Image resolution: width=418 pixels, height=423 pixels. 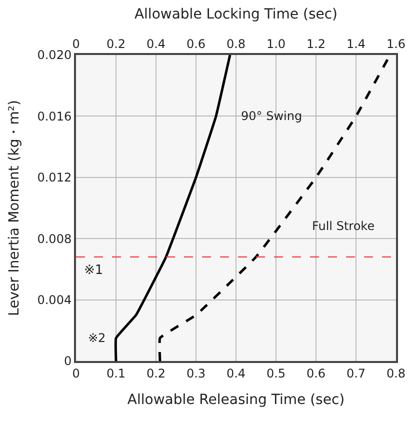 I want to click on x-tick-label: 0.4, so click(x=236, y=373).